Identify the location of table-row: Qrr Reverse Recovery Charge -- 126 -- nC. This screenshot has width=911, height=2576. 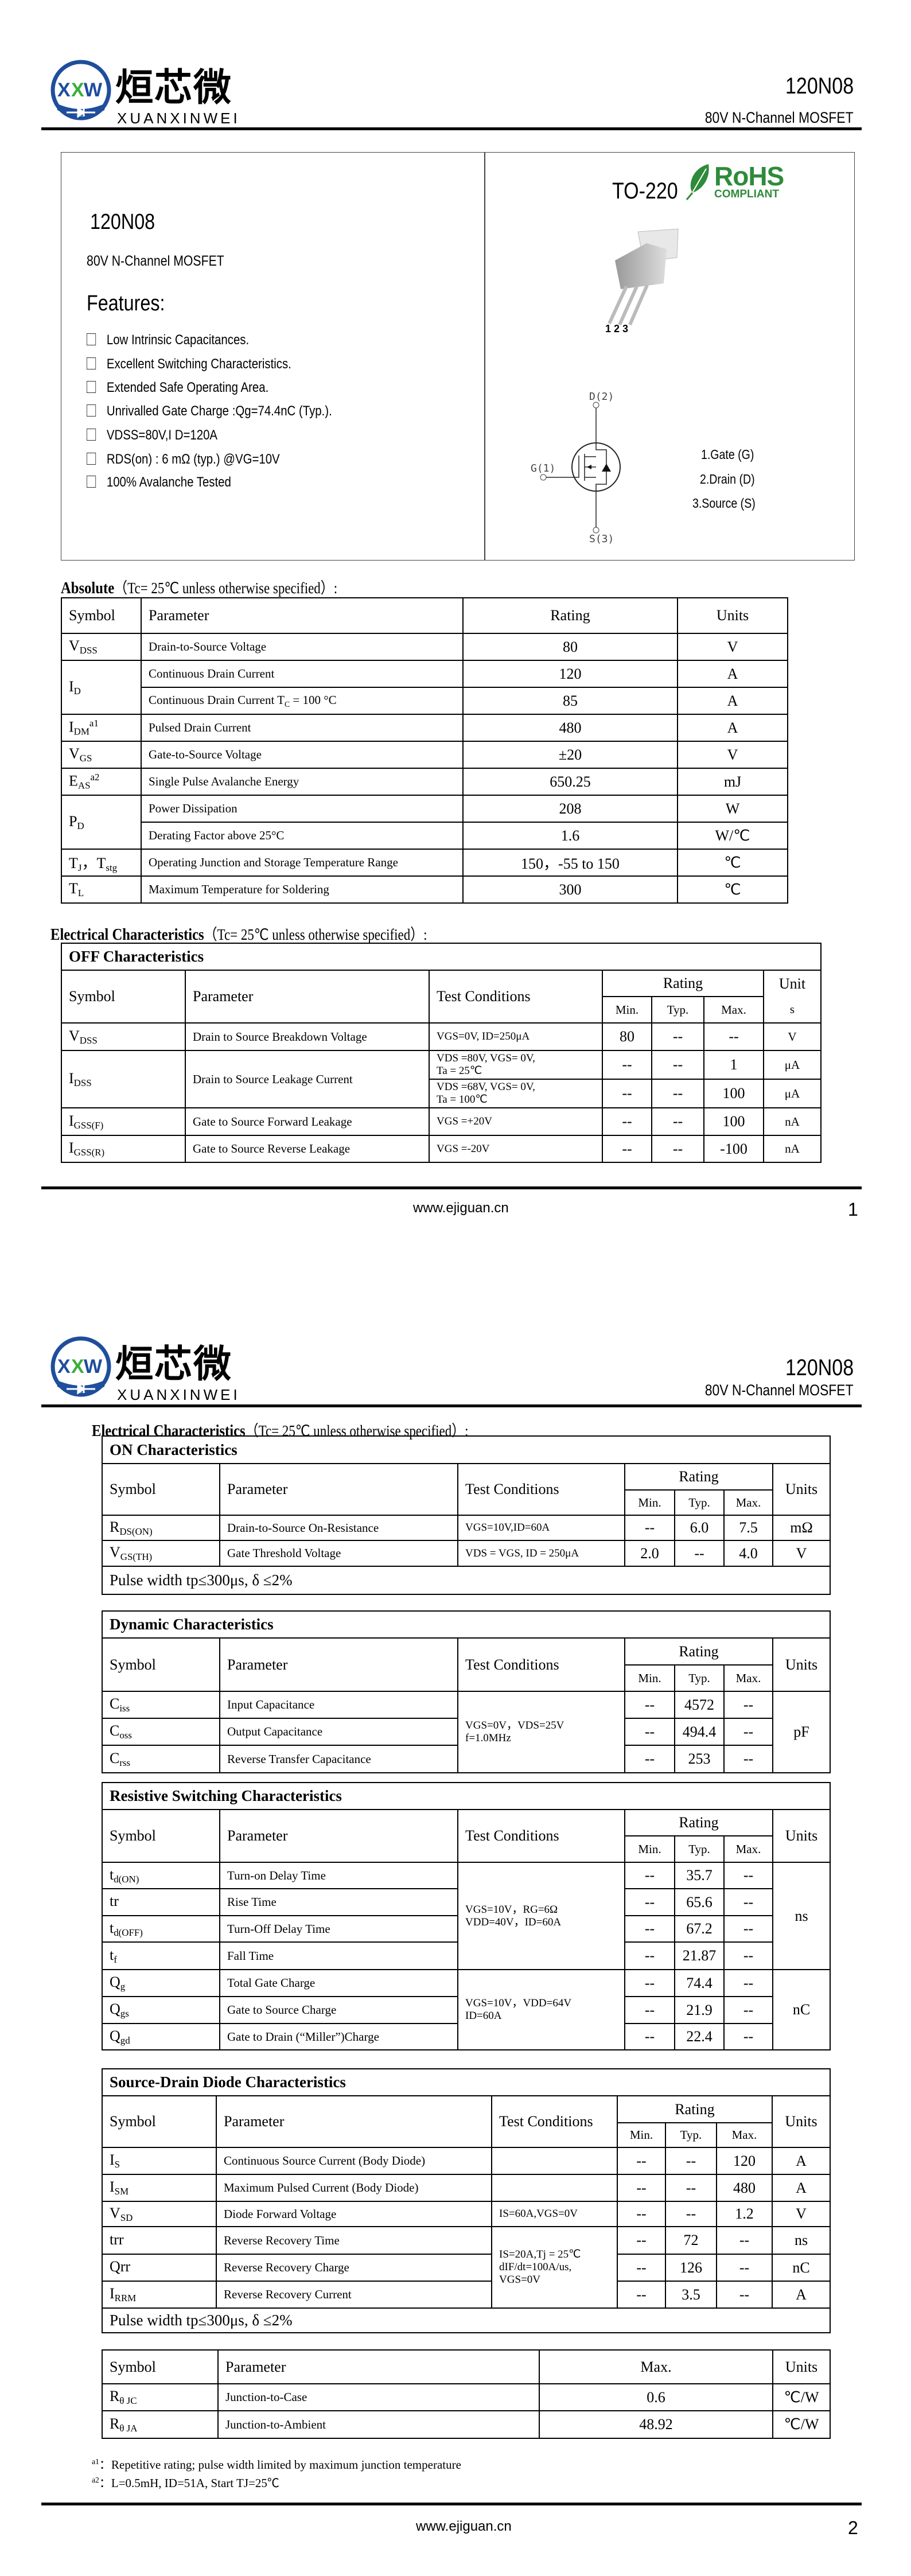
(466, 2268).